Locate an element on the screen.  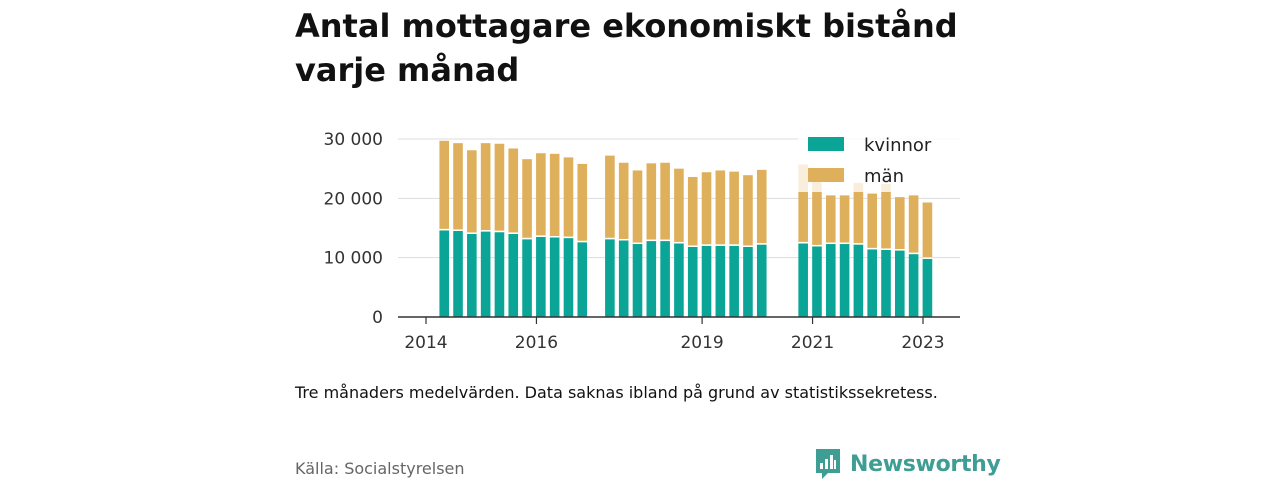
y-tick-label: 20 000 is located at coordinates (353, 199).